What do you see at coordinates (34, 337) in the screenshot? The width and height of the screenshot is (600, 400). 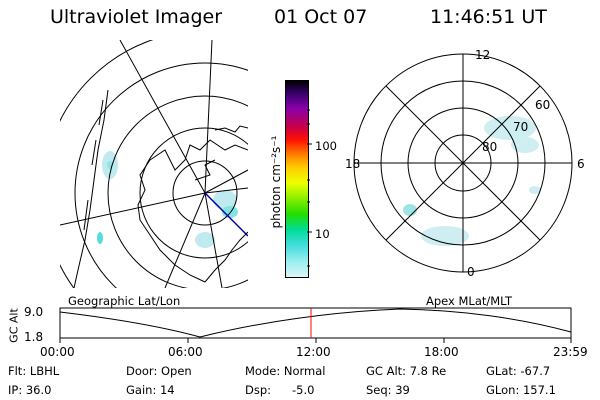 I see `alt-tick-low: 1.8` at bounding box center [34, 337].